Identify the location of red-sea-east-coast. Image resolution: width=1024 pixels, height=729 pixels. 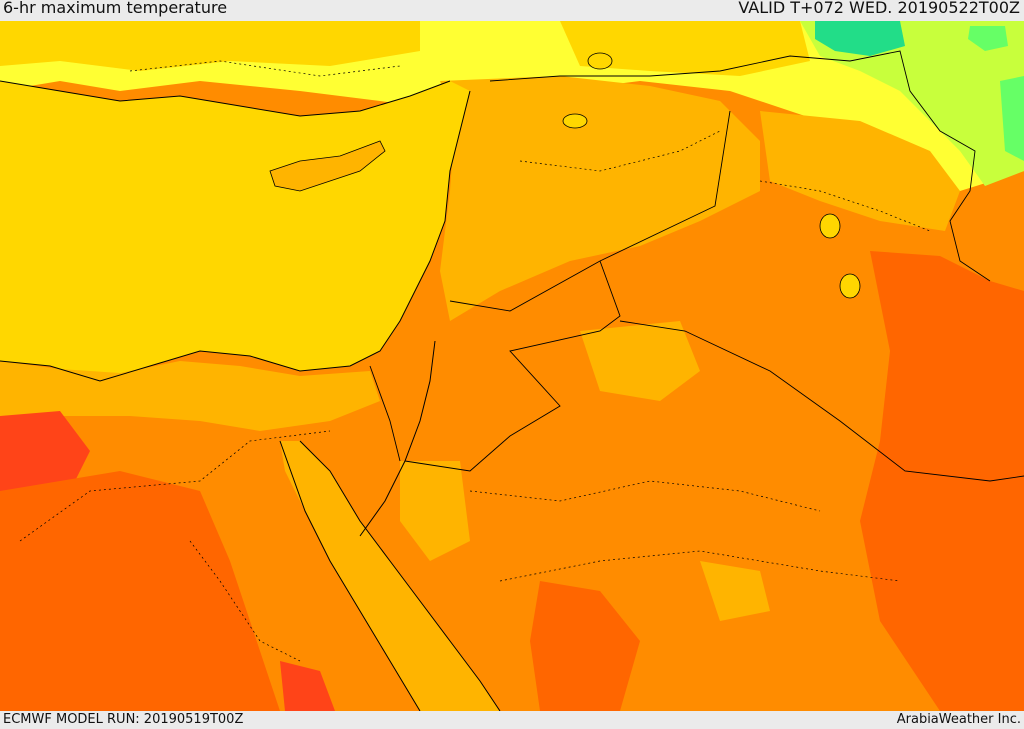
(400, 575).